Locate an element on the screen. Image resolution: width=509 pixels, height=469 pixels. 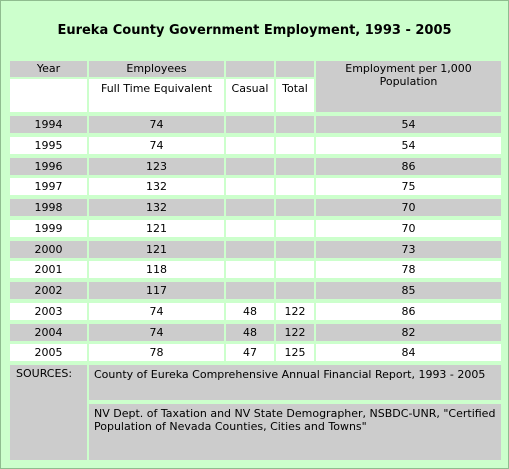
cell-fte: 78 is located at coordinates (156, 352).